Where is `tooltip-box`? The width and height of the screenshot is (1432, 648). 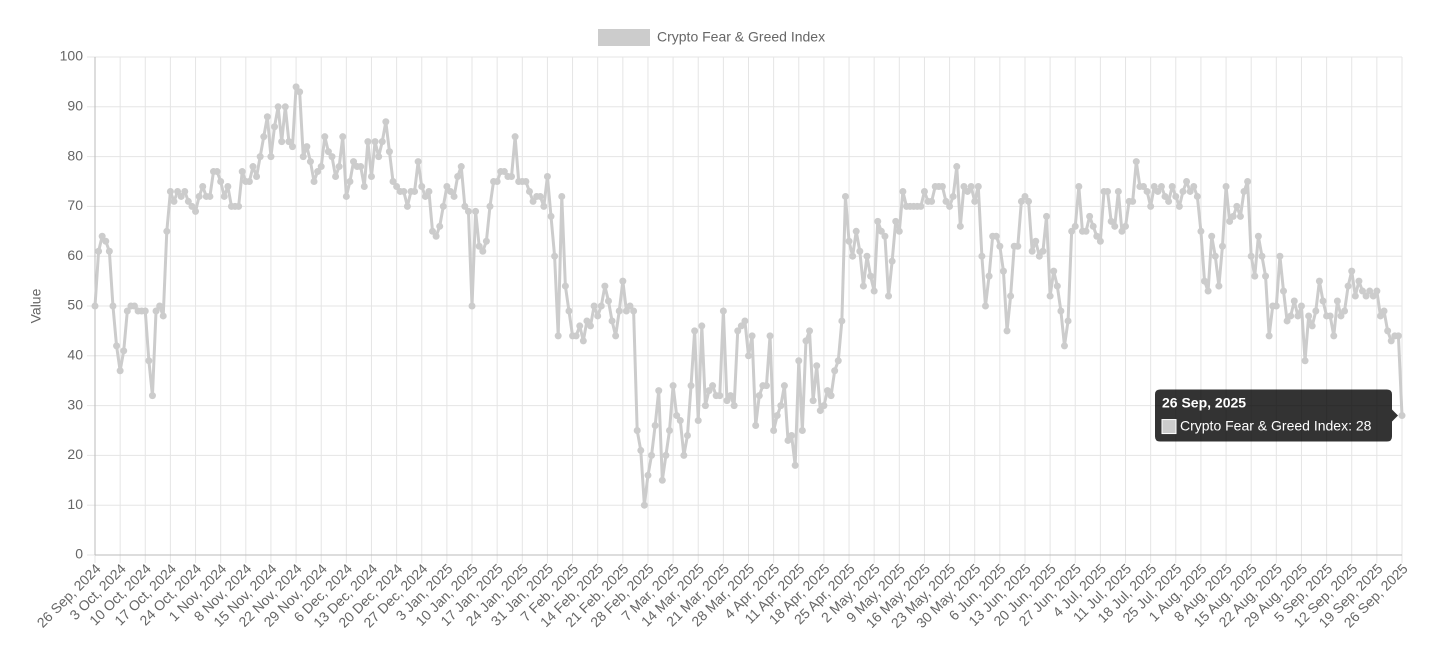
tooltip-box is located at coordinates (1276, 415).